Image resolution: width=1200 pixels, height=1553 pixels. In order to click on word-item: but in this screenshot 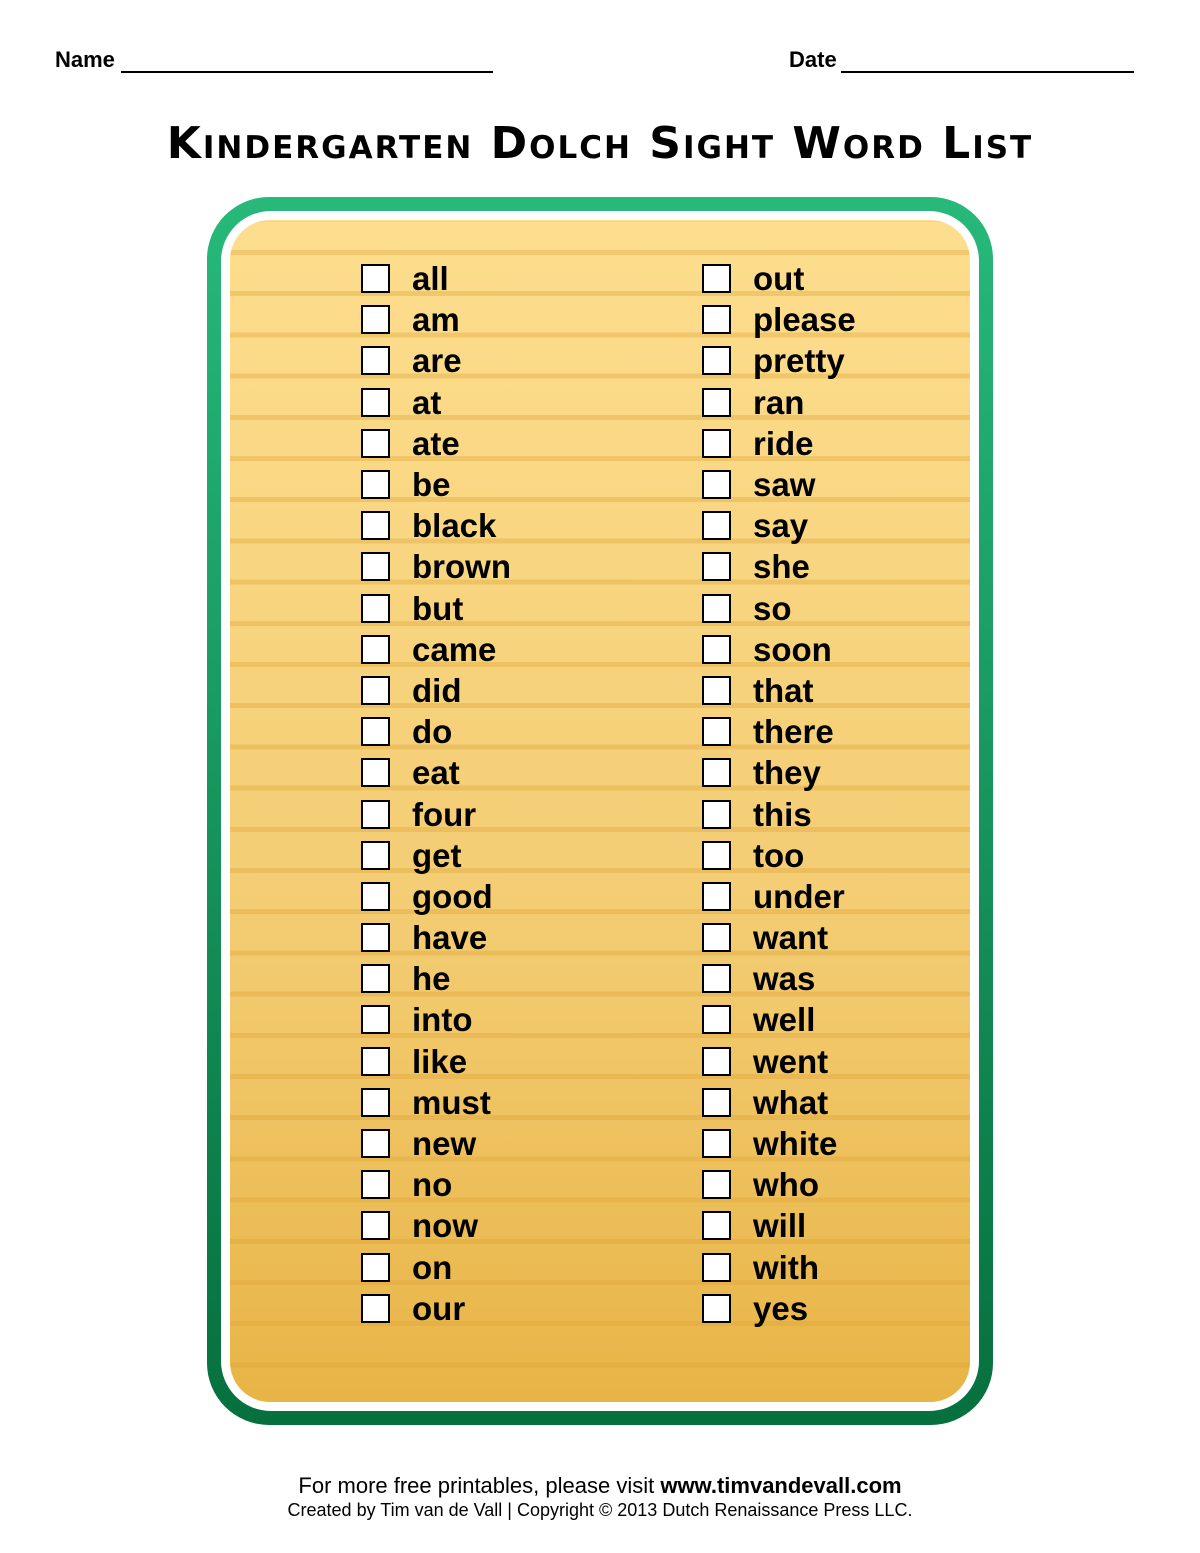, I will do `click(436, 608)`.